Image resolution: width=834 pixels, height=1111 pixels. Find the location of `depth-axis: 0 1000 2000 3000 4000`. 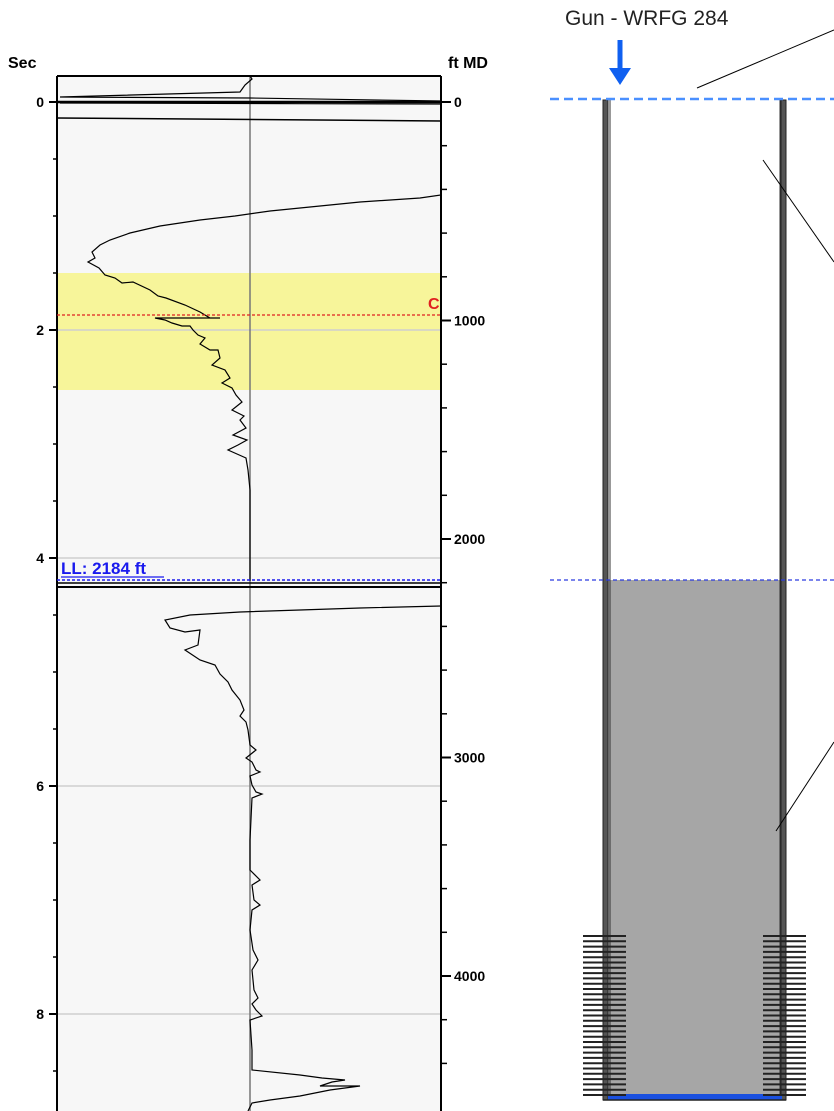

depth-axis: 0 1000 2000 3000 4000 is located at coordinates (463, 579).